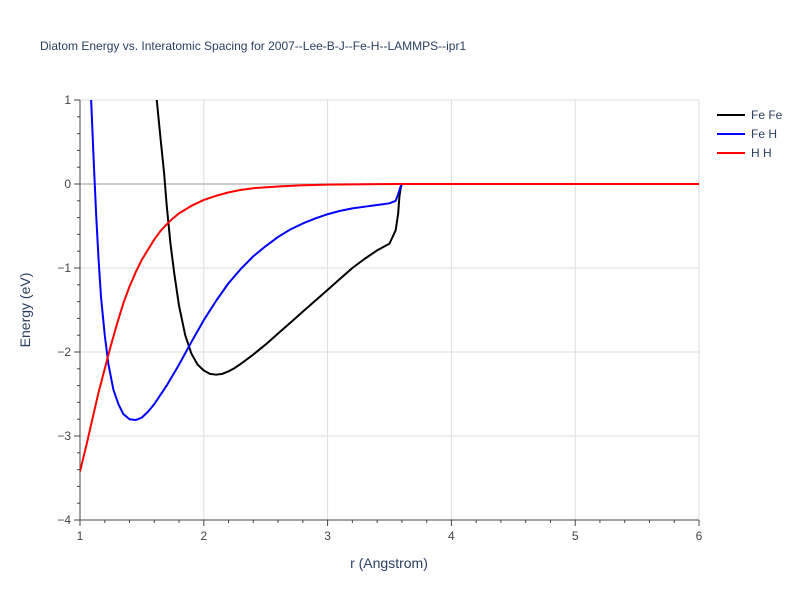  What do you see at coordinates (67, 100) in the screenshot?
I see `y-tick-label: 1` at bounding box center [67, 100].